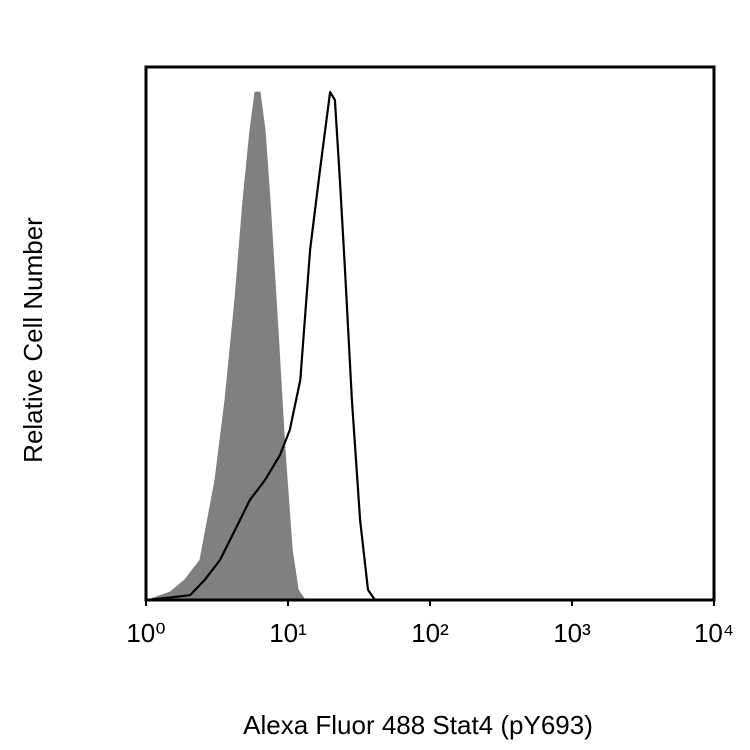 This screenshot has height=750, width=750. I want to click on x-tick-label: 10¹, so click(288, 633).